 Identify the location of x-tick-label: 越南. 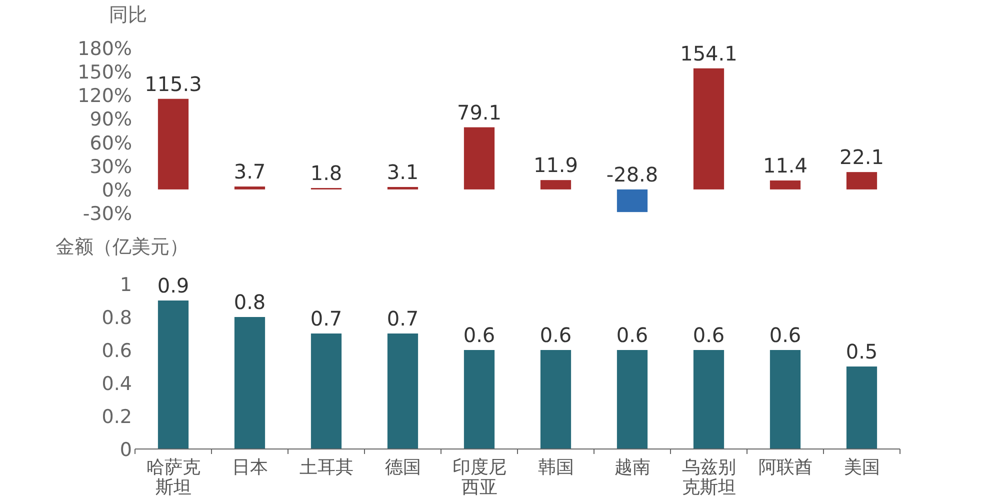
(632, 467).